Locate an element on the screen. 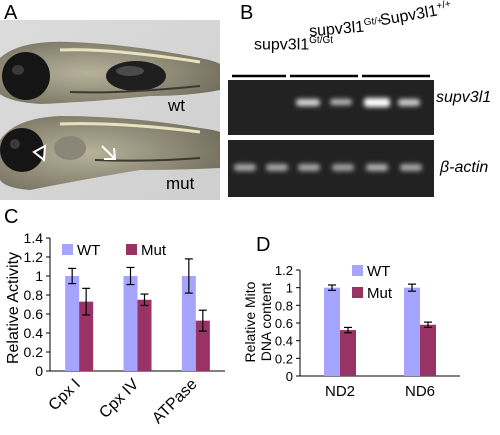  fish-top-label: wt is located at coordinates (176, 105).